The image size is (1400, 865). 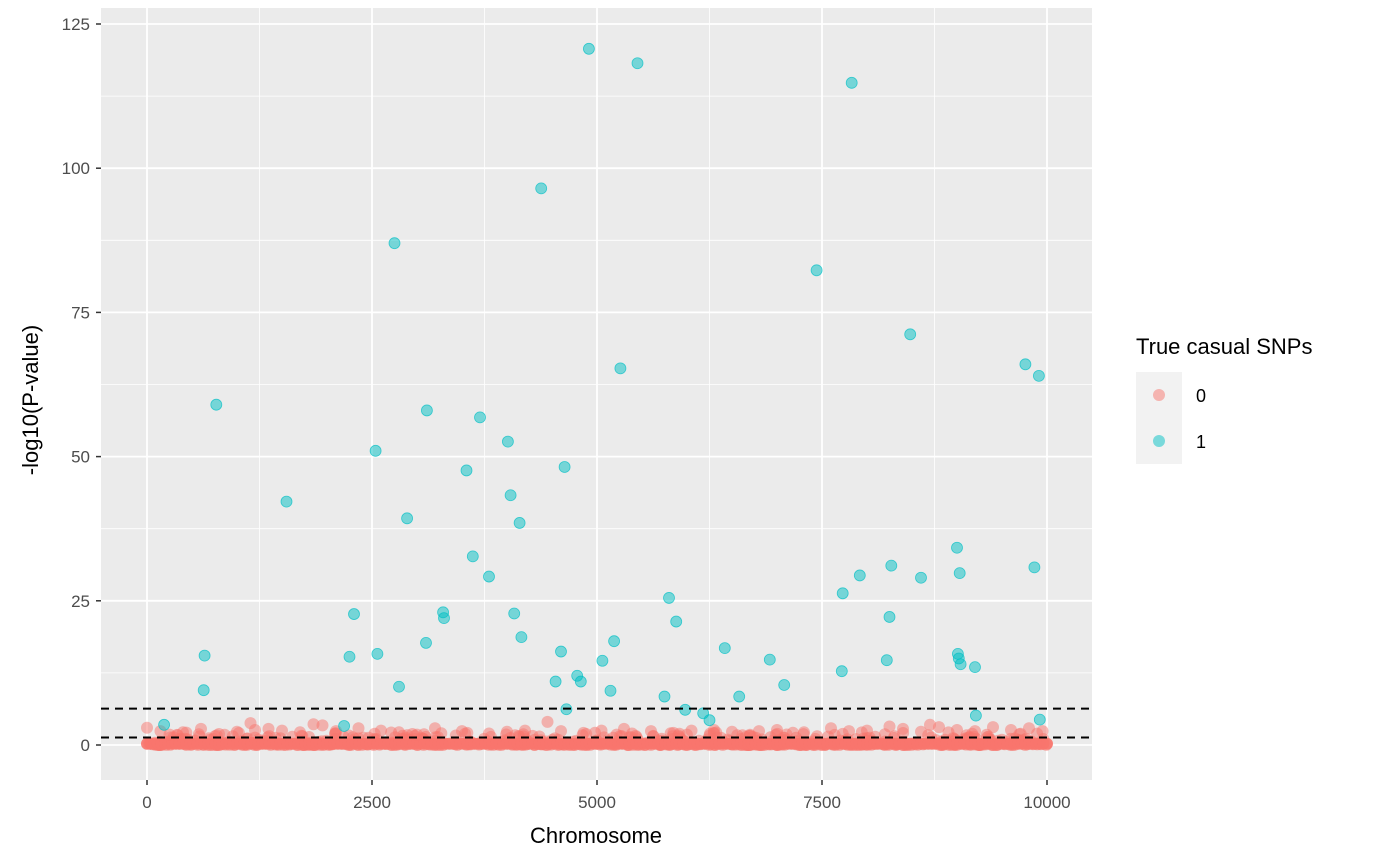 What do you see at coordinates (80, 601) in the screenshot?
I see `y-tick-label: 25` at bounding box center [80, 601].